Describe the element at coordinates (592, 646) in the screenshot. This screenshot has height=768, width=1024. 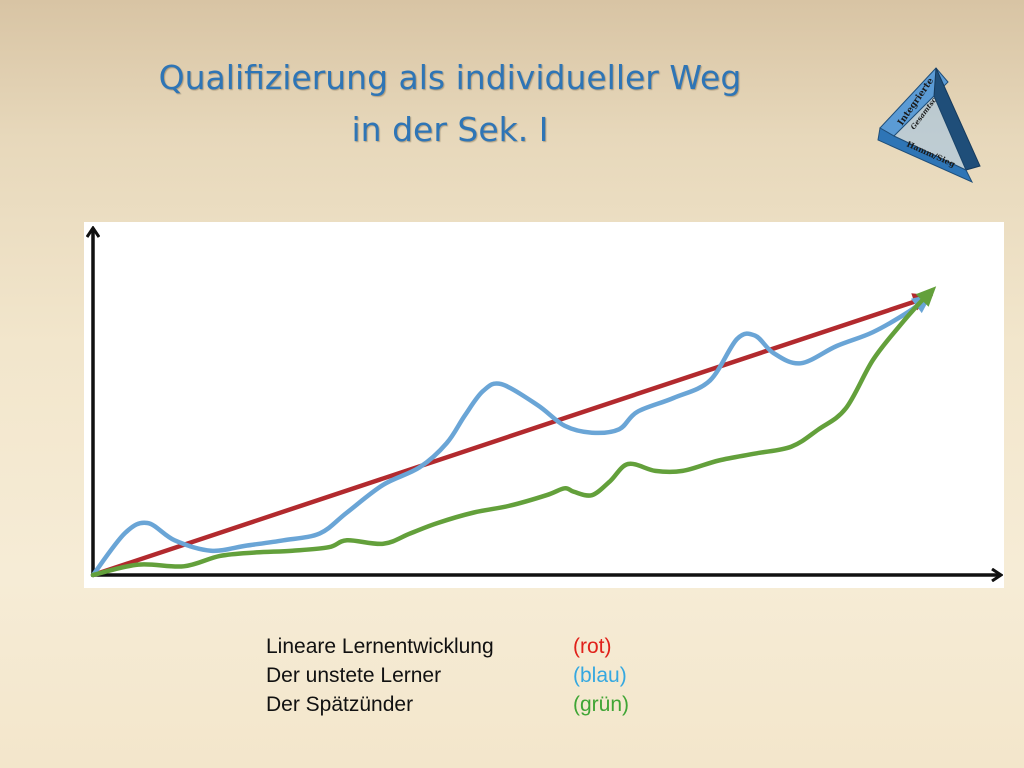
I see `legend-color-label: (rot)` at that location.